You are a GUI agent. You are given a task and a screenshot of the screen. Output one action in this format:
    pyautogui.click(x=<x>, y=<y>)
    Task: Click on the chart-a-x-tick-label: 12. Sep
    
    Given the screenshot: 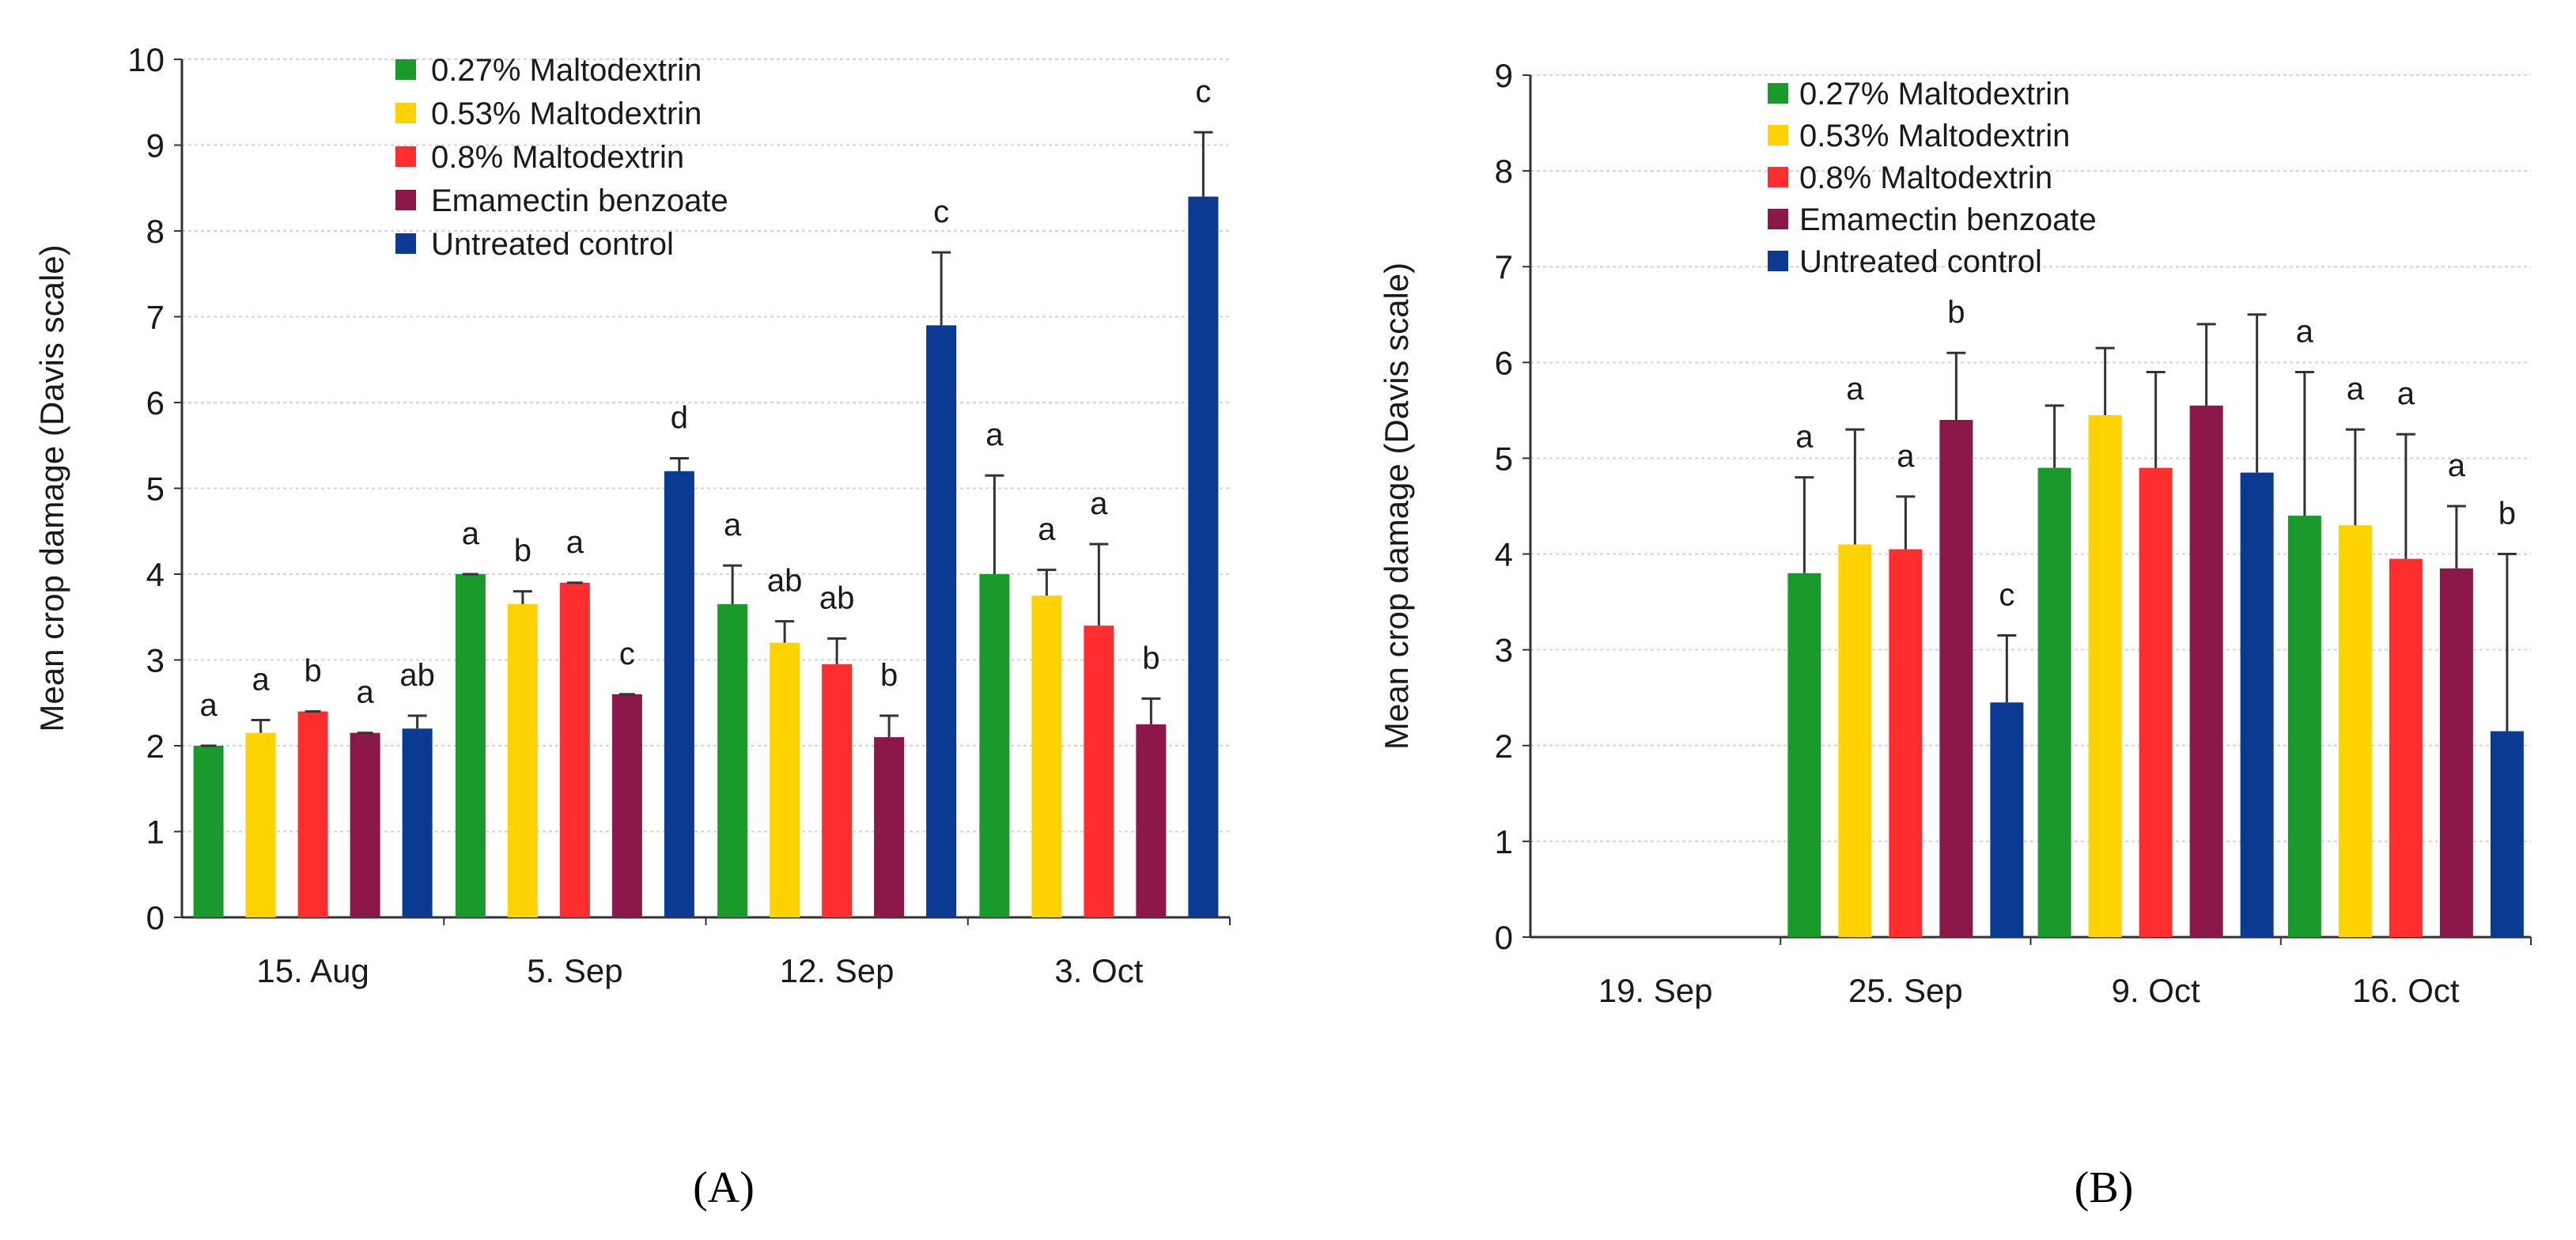 What is the action you would take?
    pyautogui.click(x=837, y=970)
    